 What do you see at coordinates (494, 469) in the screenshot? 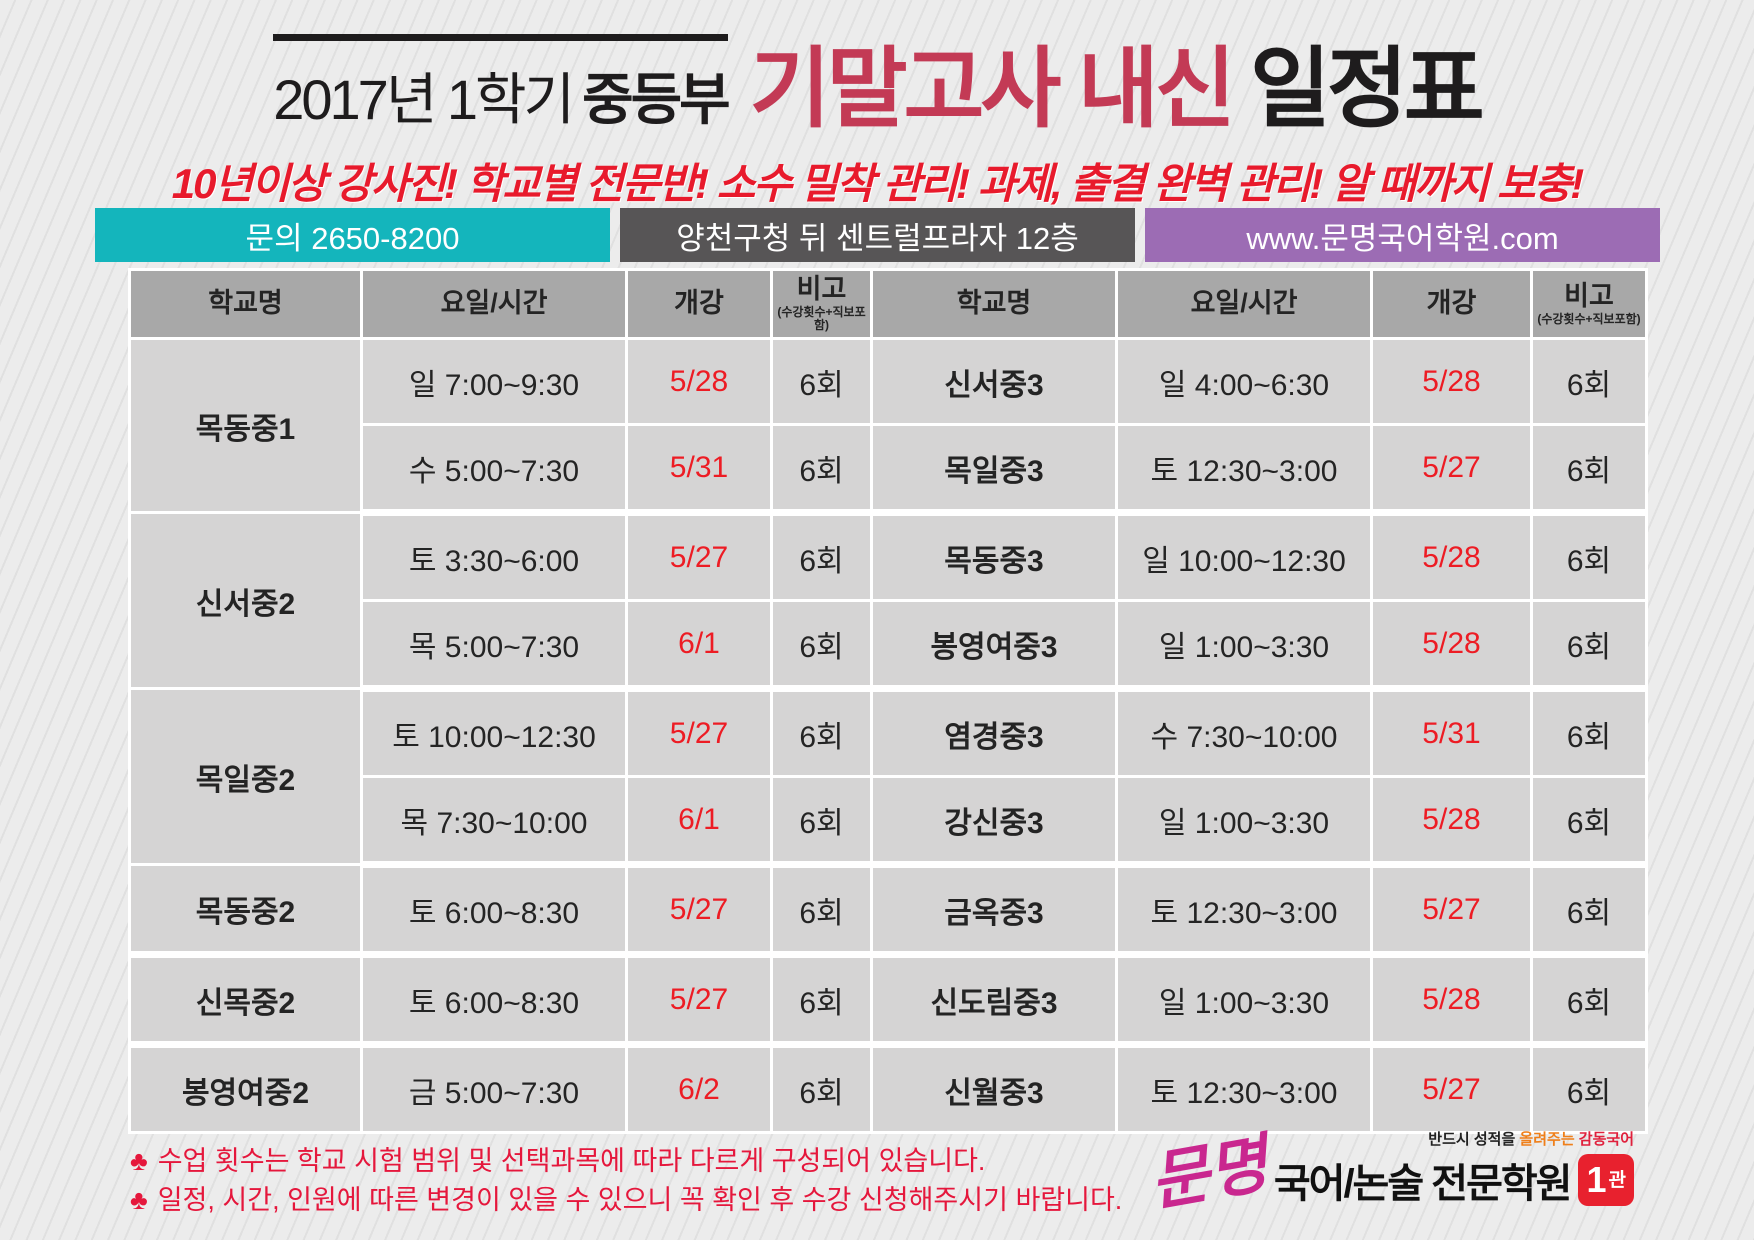
I see `time-cell: 수 5:00~7:30` at bounding box center [494, 469].